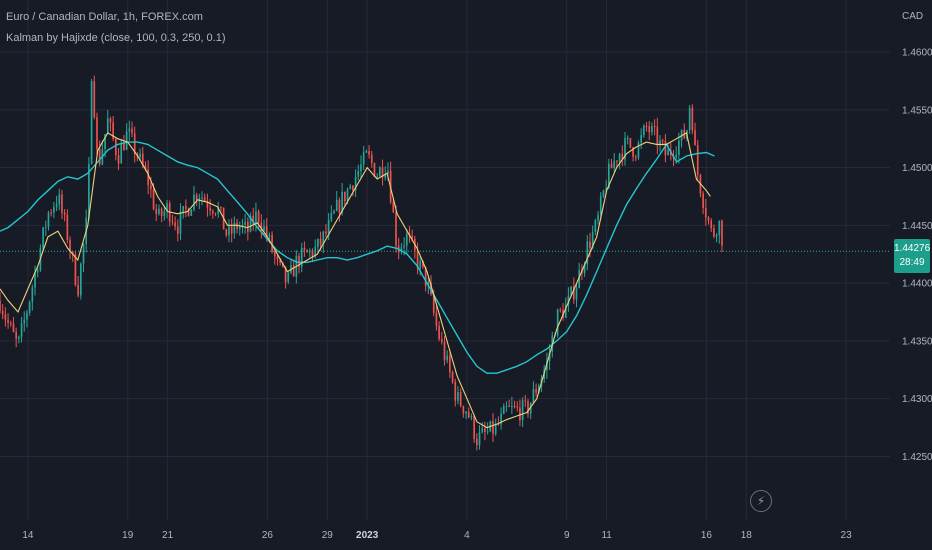 The image size is (932, 550). Describe the element at coordinates (917, 341) in the screenshot. I see `y-tick-label: 1.43500` at that location.